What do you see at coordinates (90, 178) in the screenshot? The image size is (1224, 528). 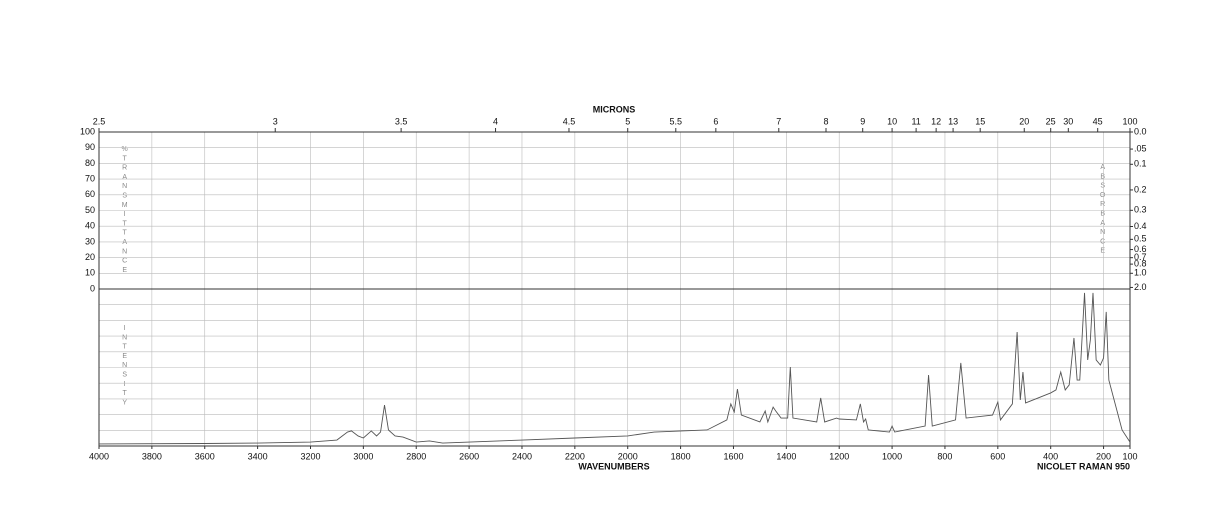 I see `y-tick-label: 70` at bounding box center [90, 178].